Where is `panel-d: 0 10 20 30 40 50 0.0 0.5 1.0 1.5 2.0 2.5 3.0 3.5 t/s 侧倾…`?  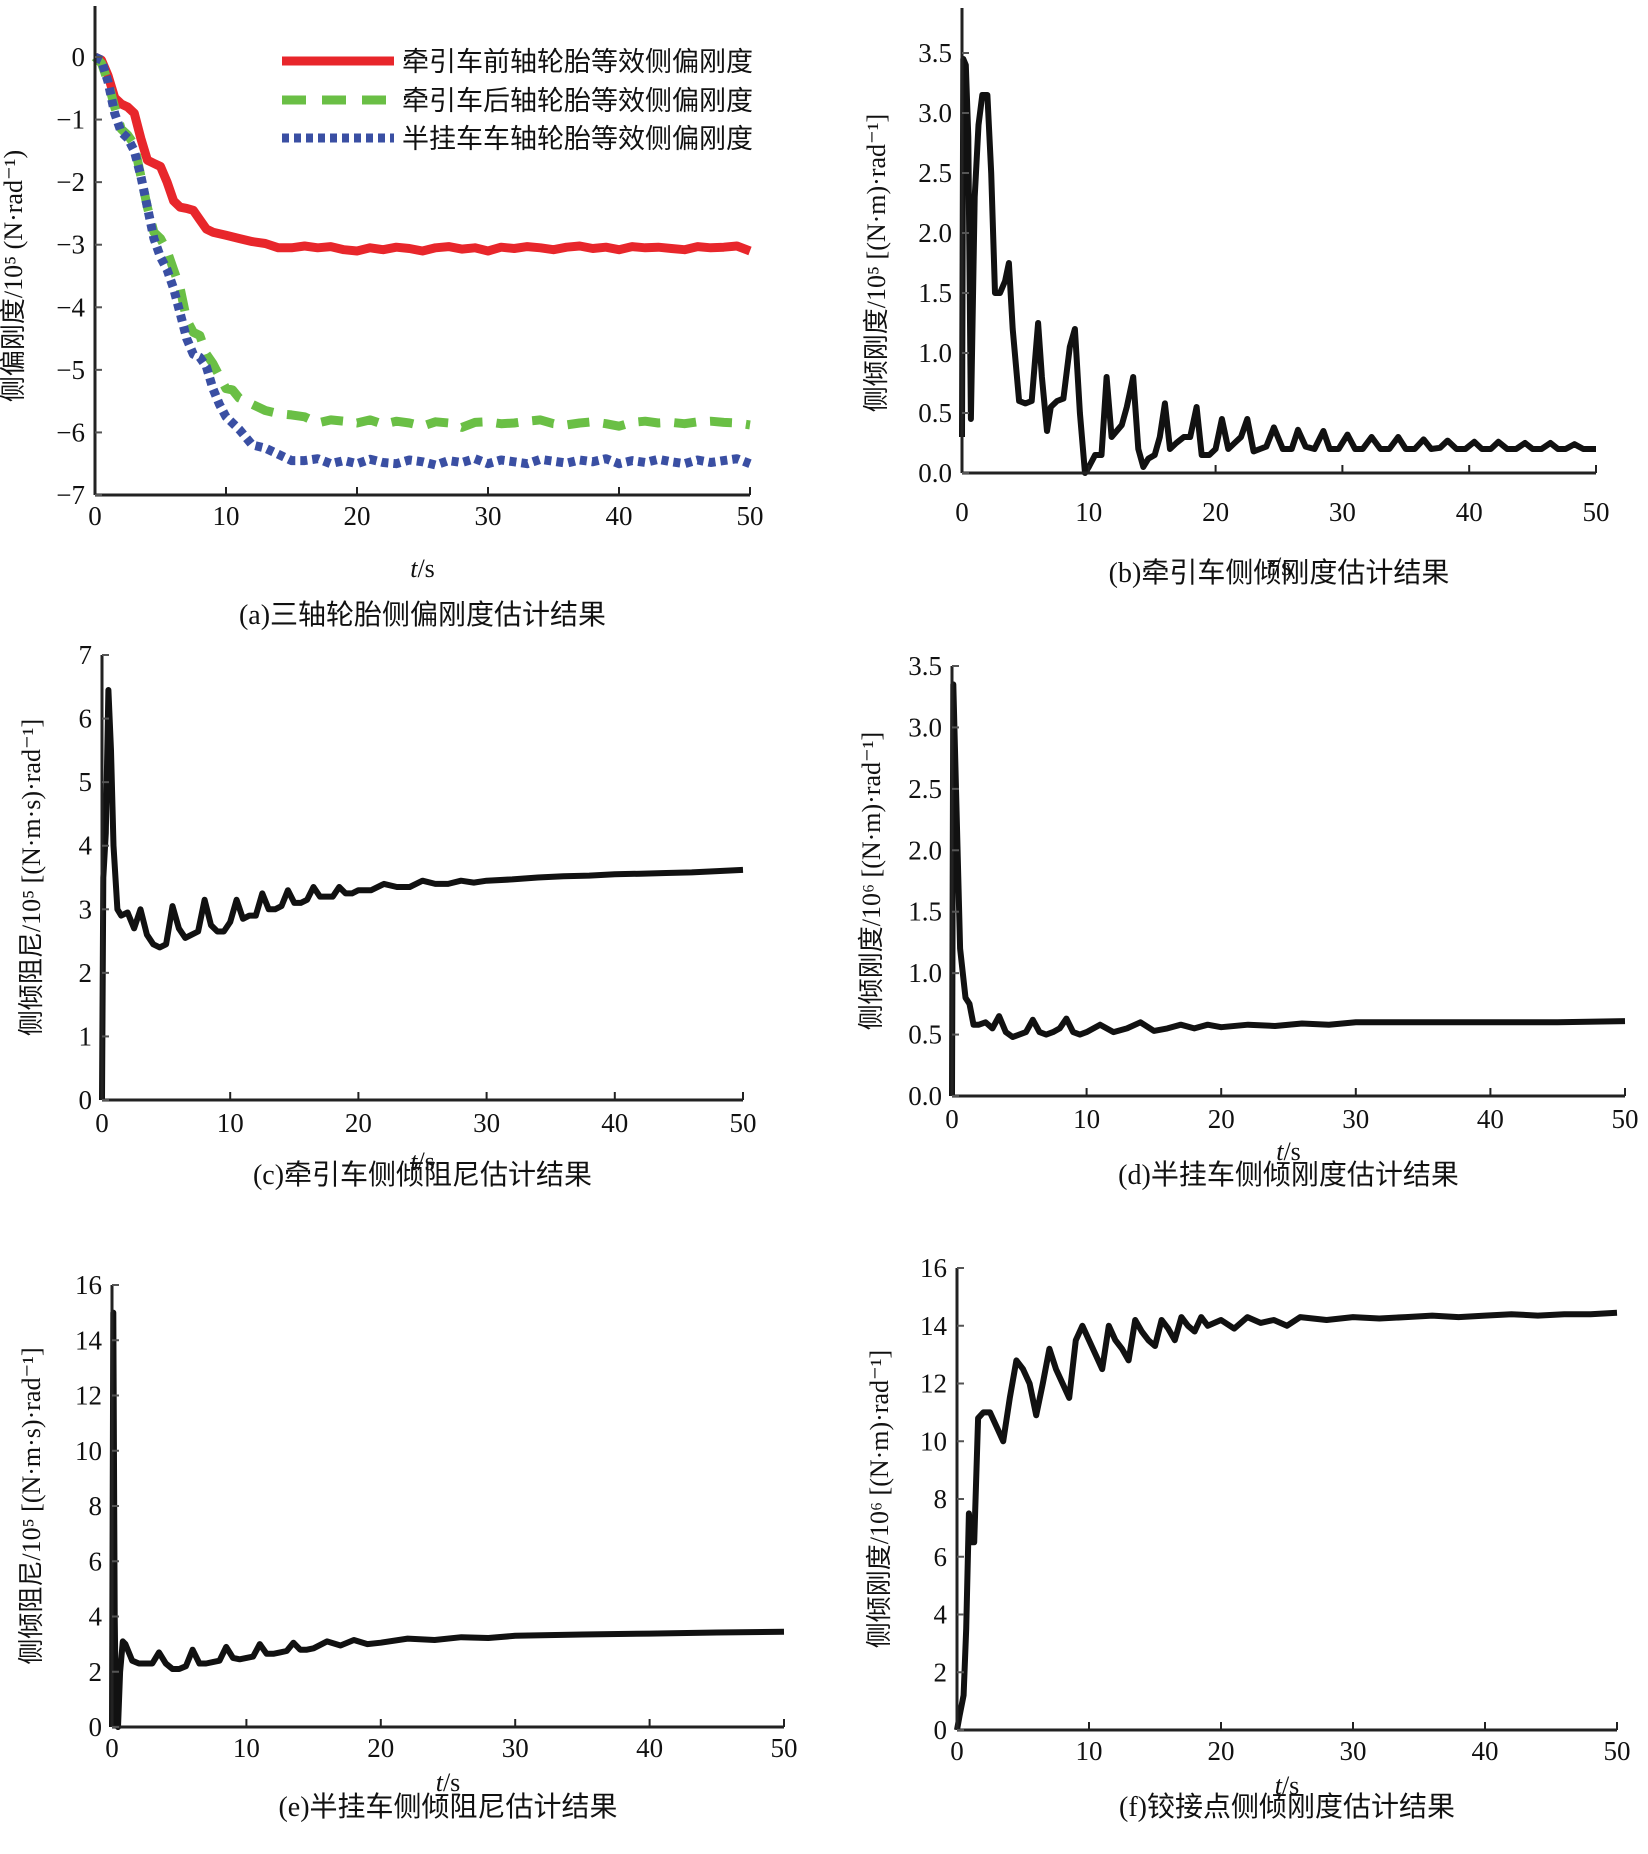 panel-d: 0 10 20 30 40 50 0.0 0.5 1.0 1.5 2.0 2.5 3.0 3.5 t/s 侧倾… is located at coordinates (1248, 921).